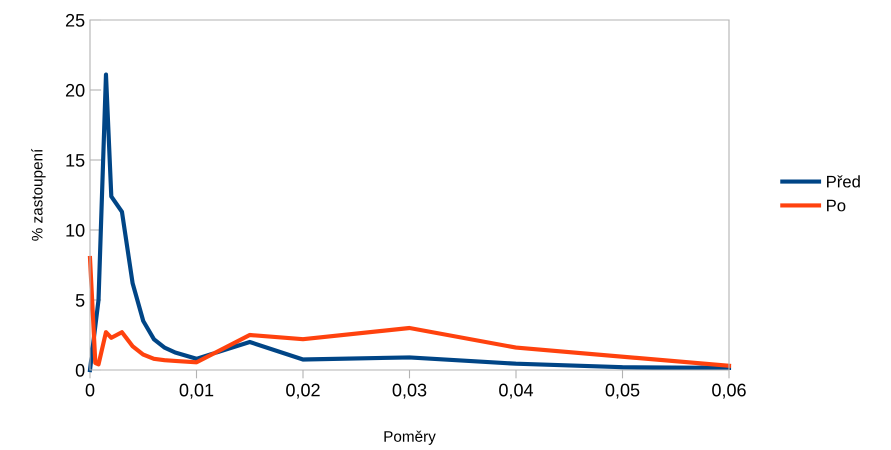 The width and height of the screenshot is (891, 450). I want to click on x-tick-label: 0,01, so click(197, 391).